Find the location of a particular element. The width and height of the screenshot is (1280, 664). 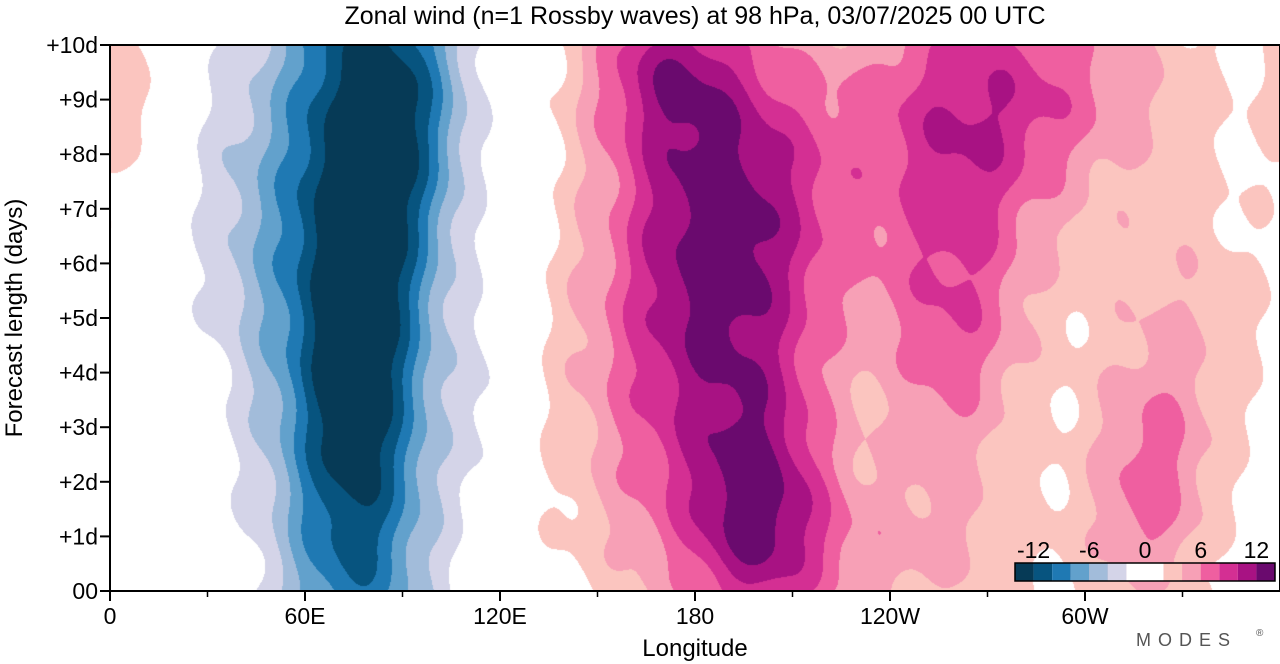

colorbar-legend: -12 -6 0 6 12 is located at coordinates (1145, 559).